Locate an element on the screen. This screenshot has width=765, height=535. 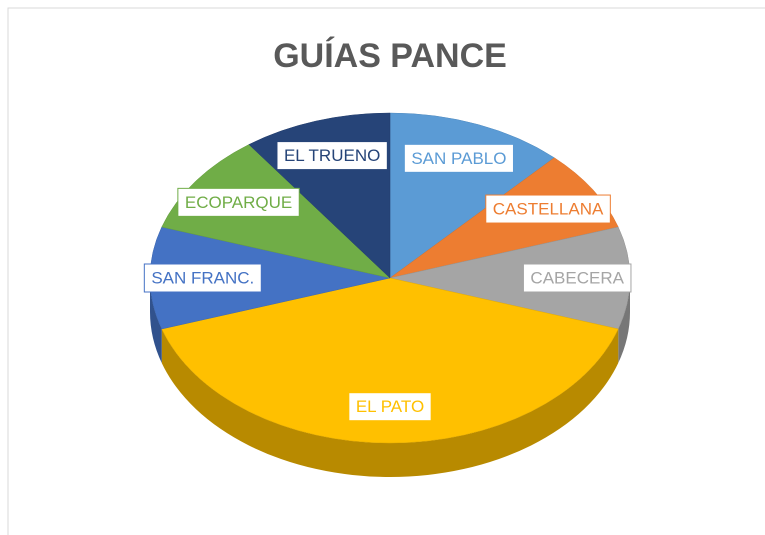
data-label: SAN FRANC. is located at coordinates (202, 277).